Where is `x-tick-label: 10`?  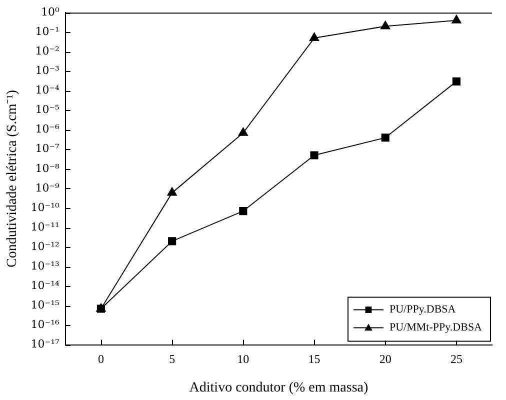 x-tick-label: 10 is located at coordinates (243, 359).